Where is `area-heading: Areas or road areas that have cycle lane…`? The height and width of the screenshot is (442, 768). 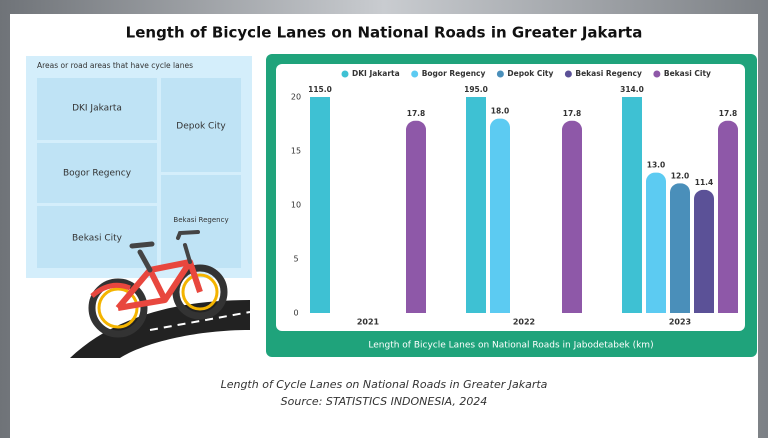
area-heading: Areas or road areas that have cycle lane… is located at coordinates (115, 65).